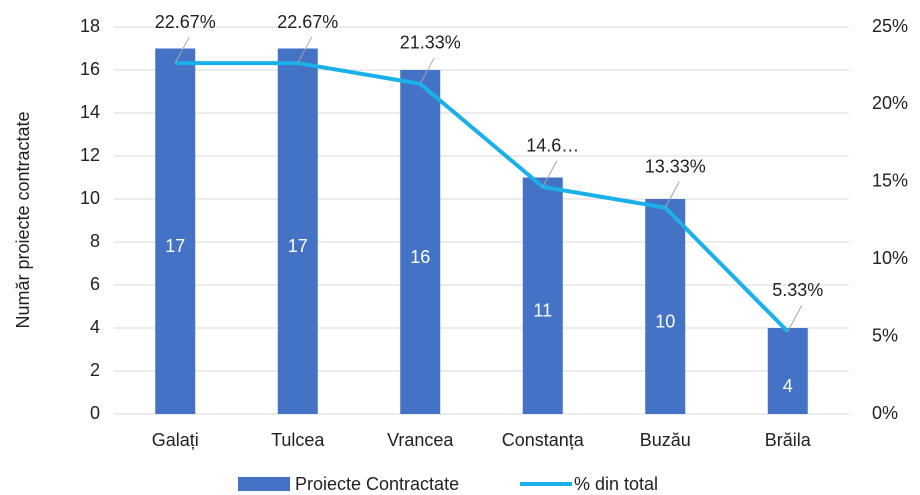 Image resolution: width=920 pixels, height=495 pixels. I want to click on legend-swatch, so click(264, 484).